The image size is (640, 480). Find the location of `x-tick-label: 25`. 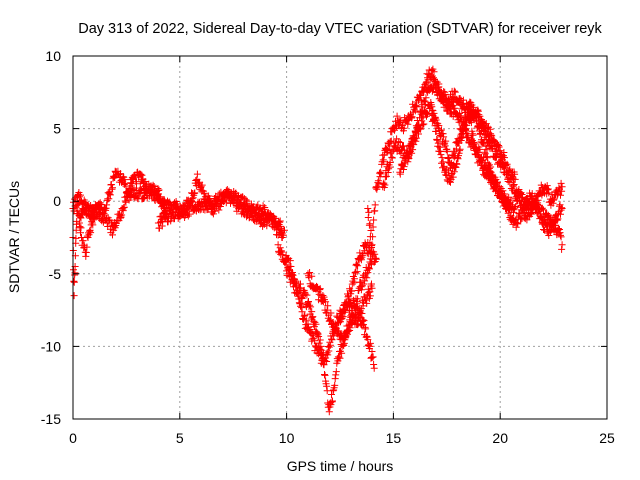

x-tick-label: 25 is located at coordinates (607, 438).